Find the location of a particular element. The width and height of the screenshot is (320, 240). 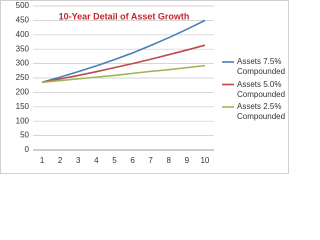

y-tick-label: 200 is located at coordinates (23, 92).